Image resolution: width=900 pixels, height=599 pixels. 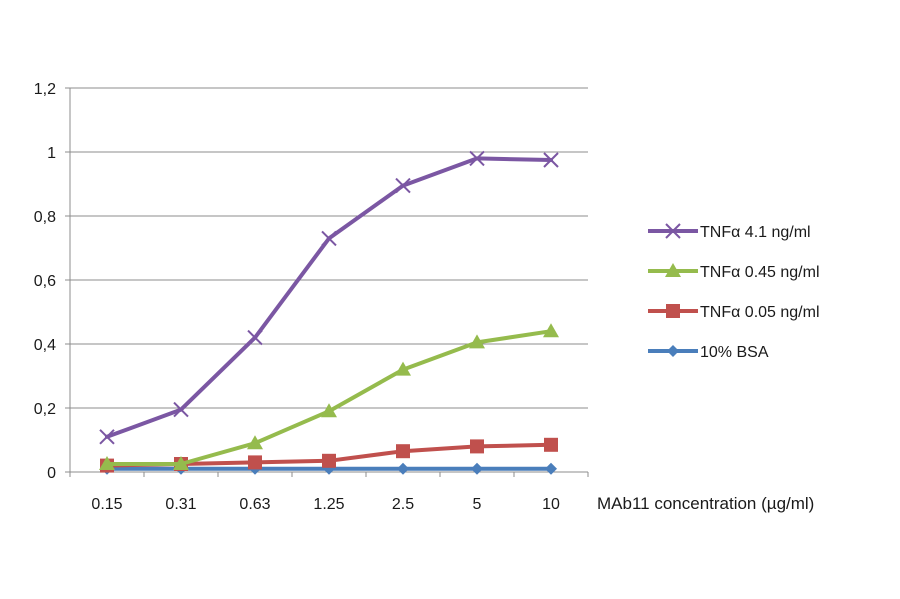 I want to click on y-tick-label: 0,4, so click(x=45, y=345).